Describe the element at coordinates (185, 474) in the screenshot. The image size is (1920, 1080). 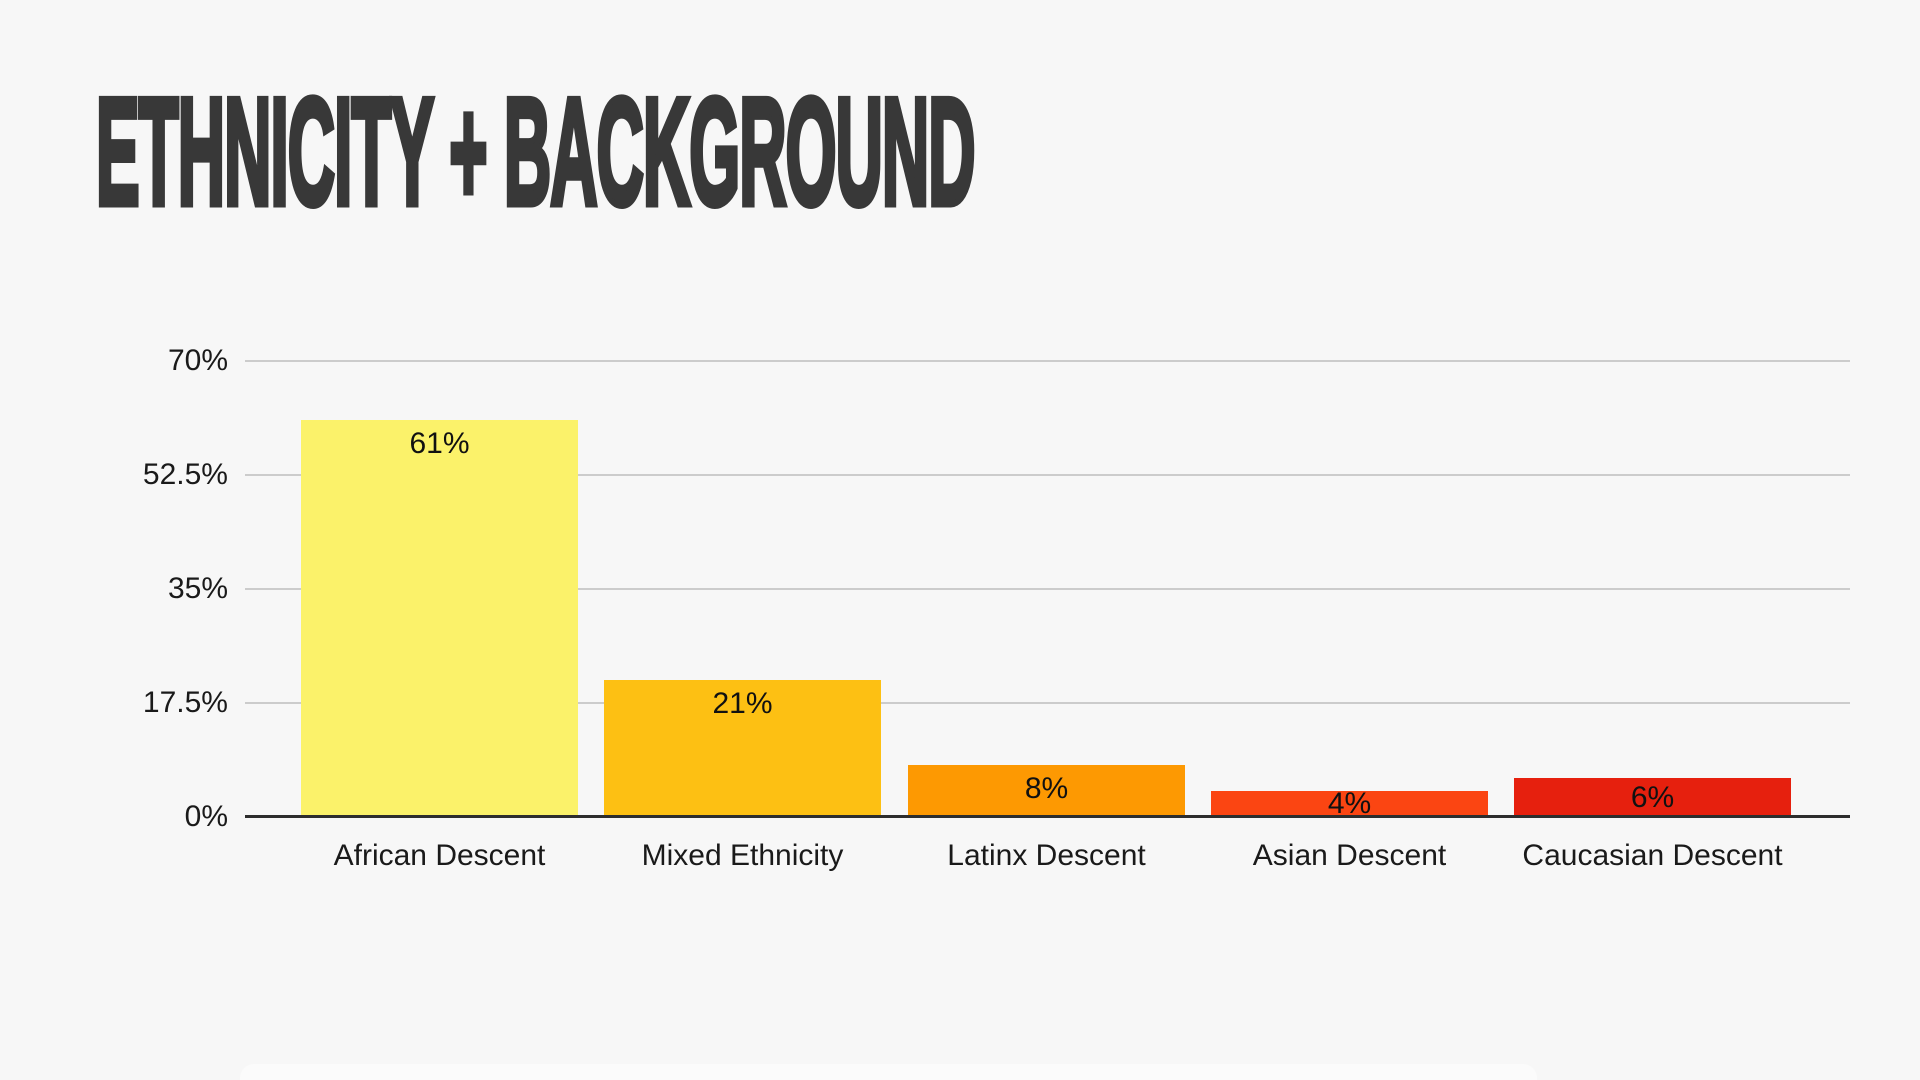
I see `y-axis-tick-label: 52.5%` at that location.